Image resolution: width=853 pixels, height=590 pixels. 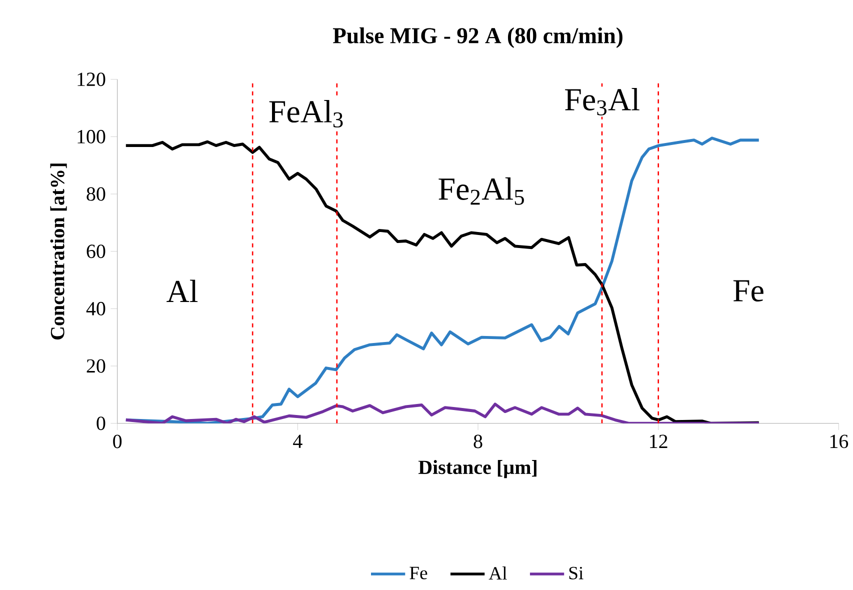 What do you see at coordinates (497, 573) in the screenshot?
I see `legend-label: Al` at bounding box center [497, 573].